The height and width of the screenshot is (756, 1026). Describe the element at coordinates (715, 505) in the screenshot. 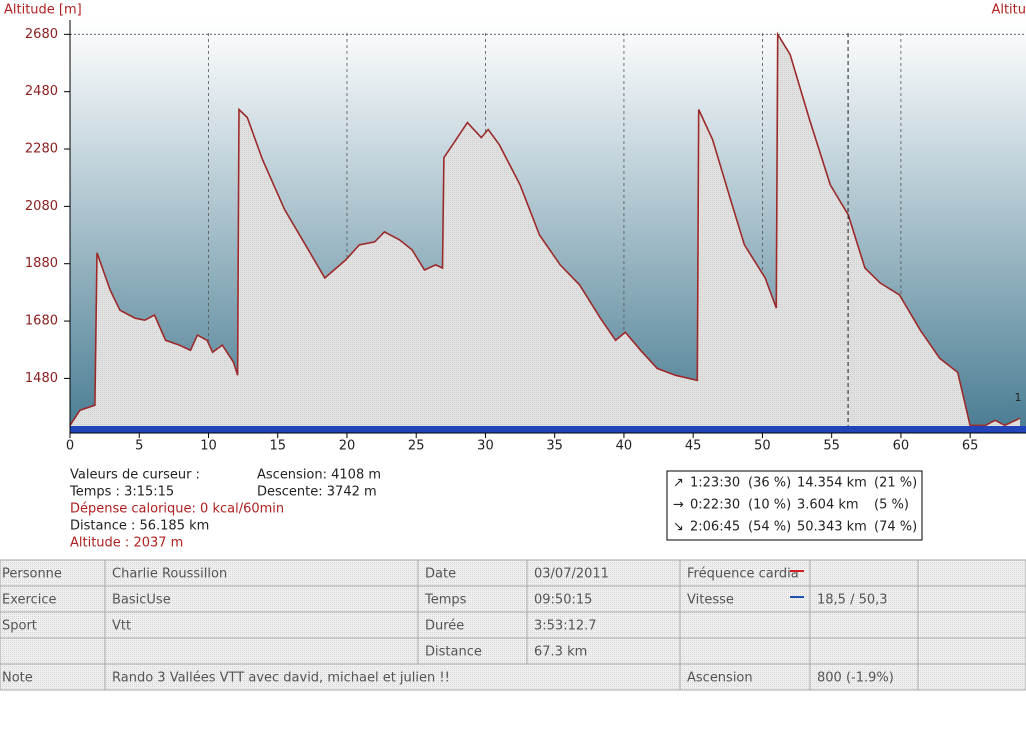

I see `summary-cell: 0:22:30` at that location.